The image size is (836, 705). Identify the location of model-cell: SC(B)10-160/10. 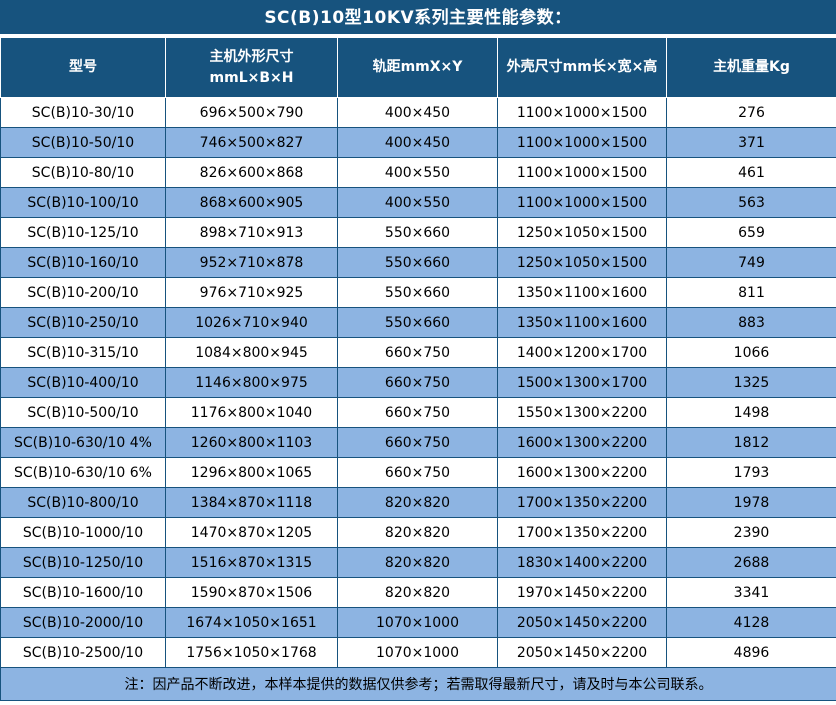
(83, 262).